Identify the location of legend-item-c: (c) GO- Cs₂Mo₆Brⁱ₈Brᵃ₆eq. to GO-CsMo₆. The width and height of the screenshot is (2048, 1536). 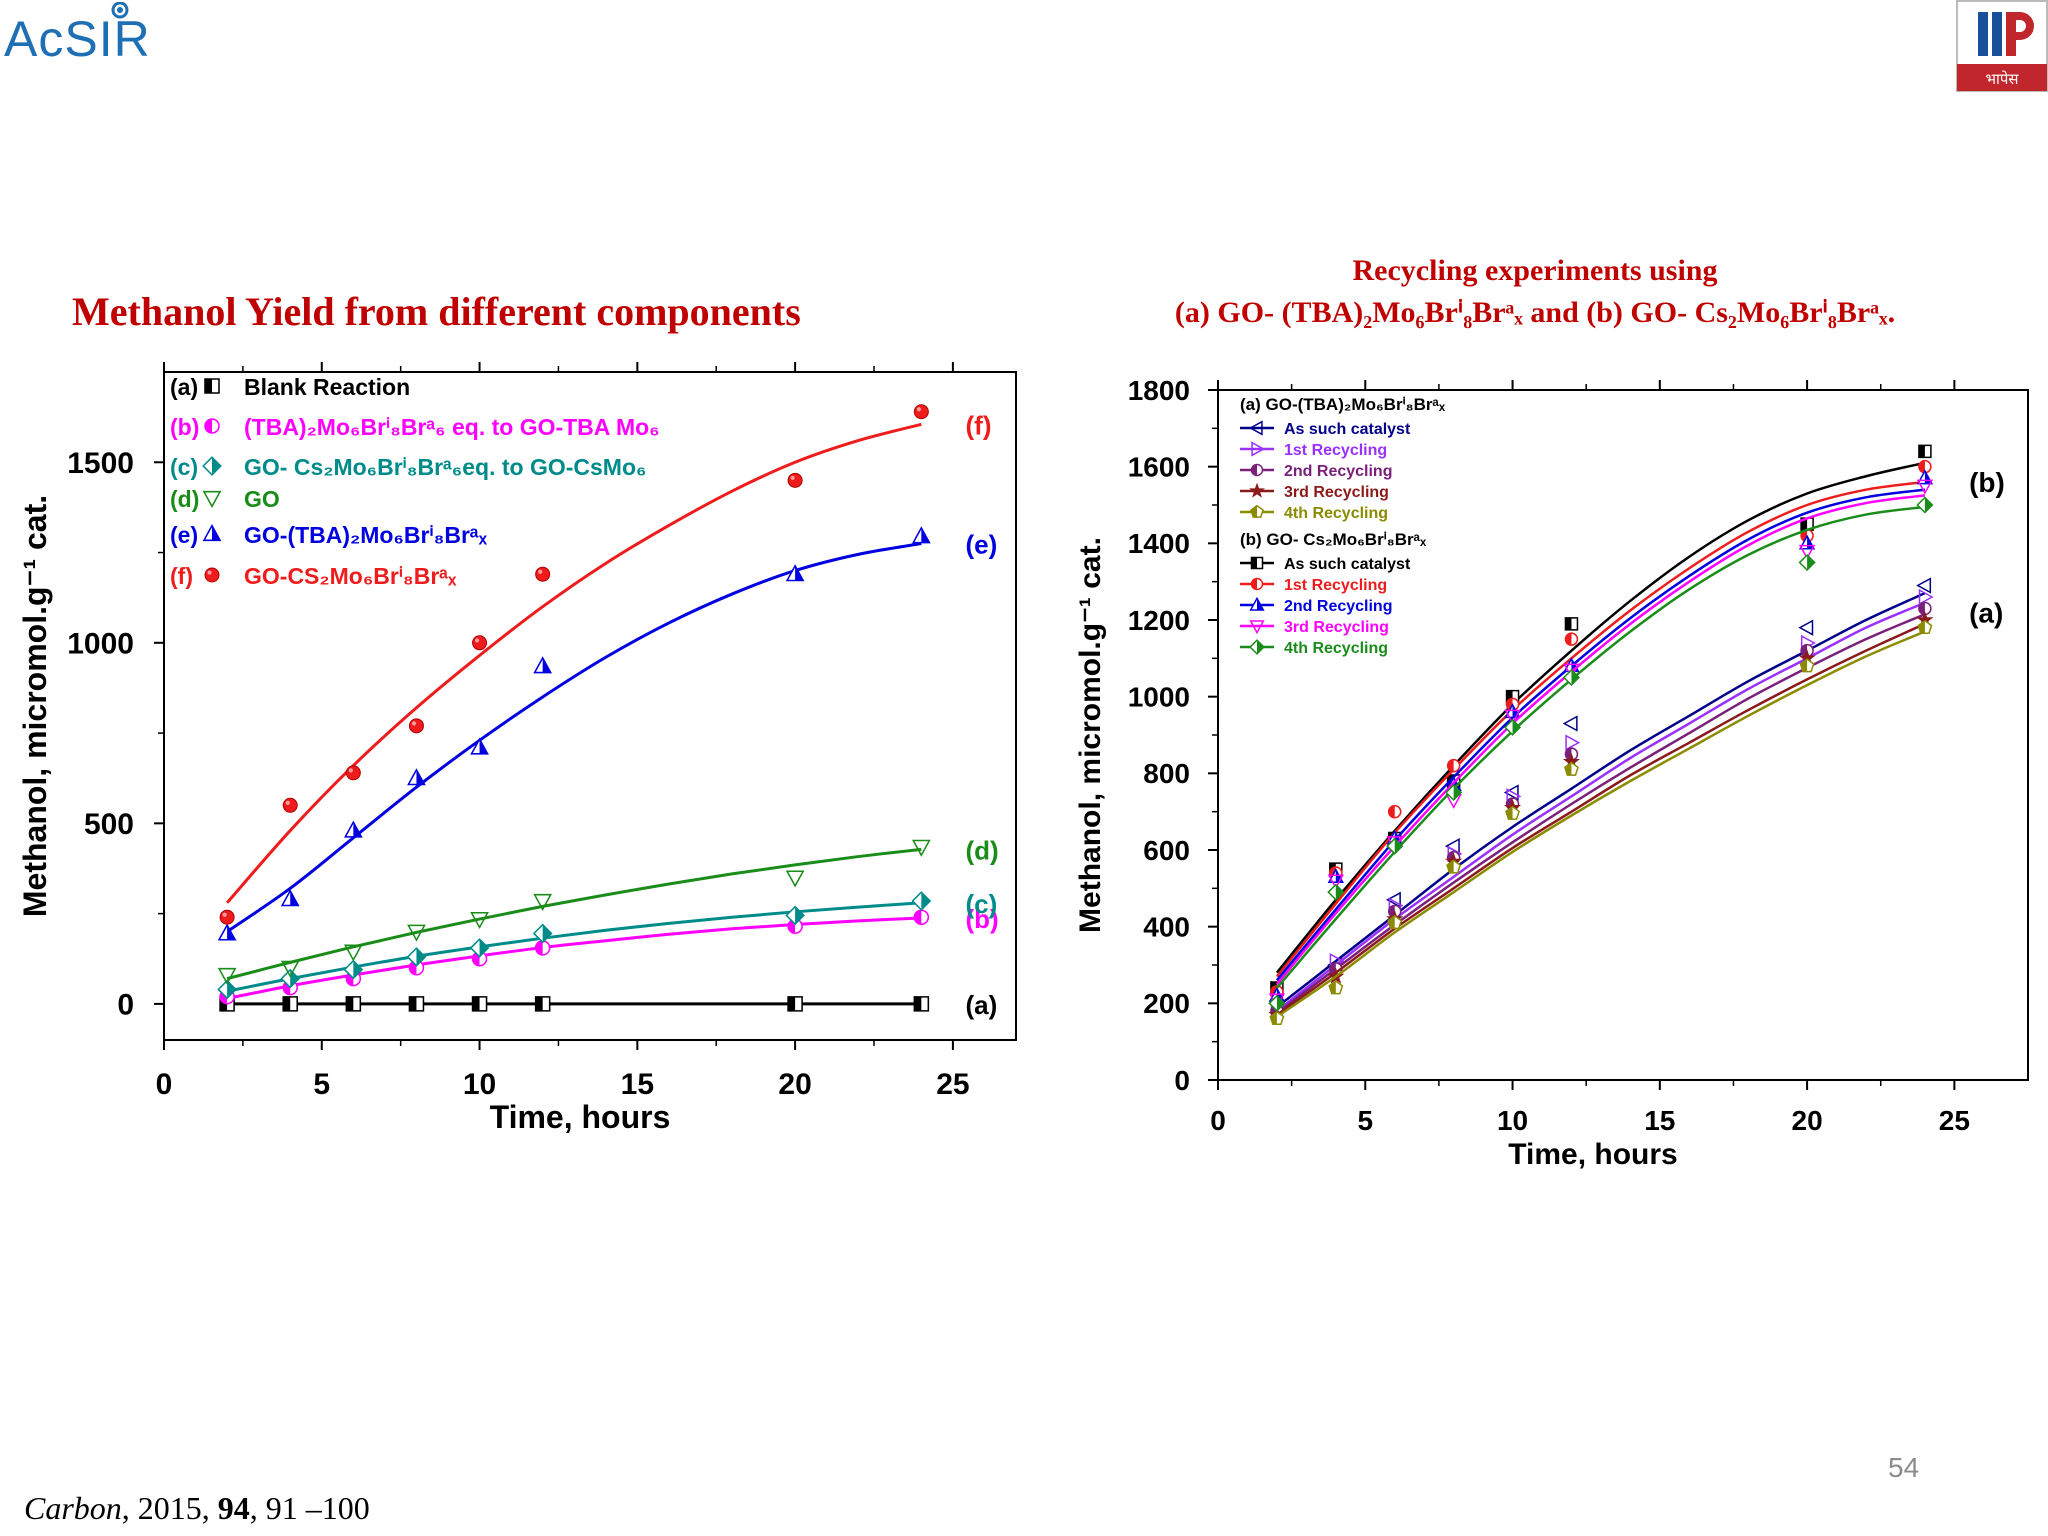
(408, 467).